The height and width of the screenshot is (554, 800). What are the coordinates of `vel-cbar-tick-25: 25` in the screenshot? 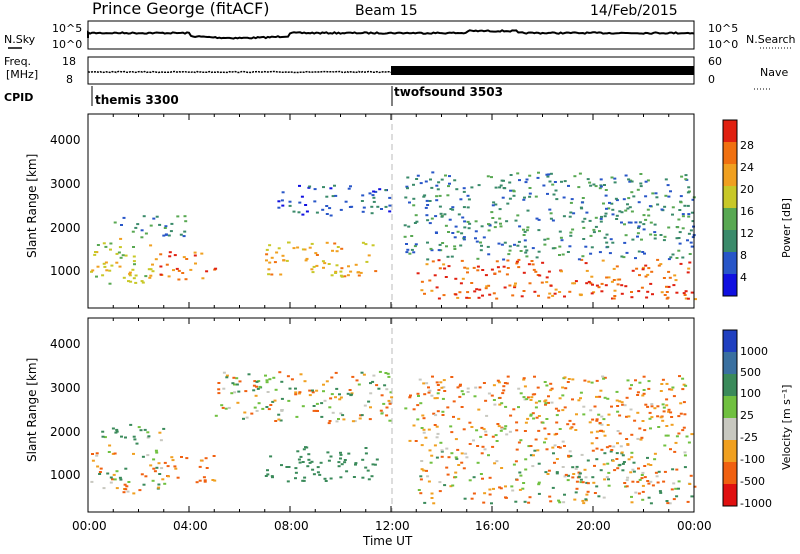 It's located at (747, 415).